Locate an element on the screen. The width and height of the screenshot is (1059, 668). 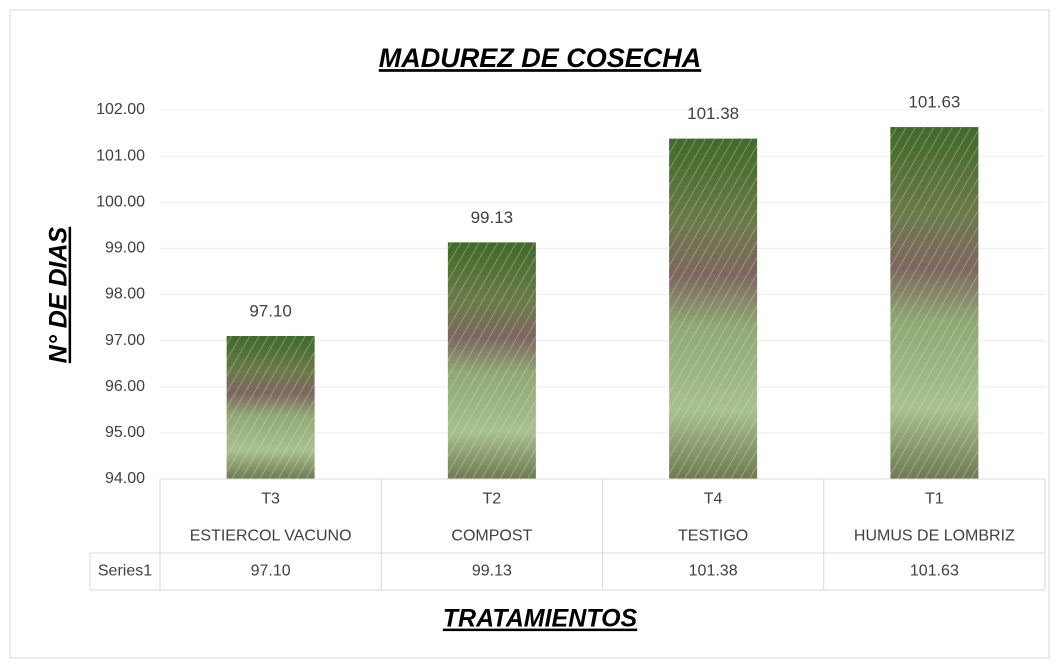
x-group-label: HUMUS DE LOMBRIZ is located at coordinates (934, 536).